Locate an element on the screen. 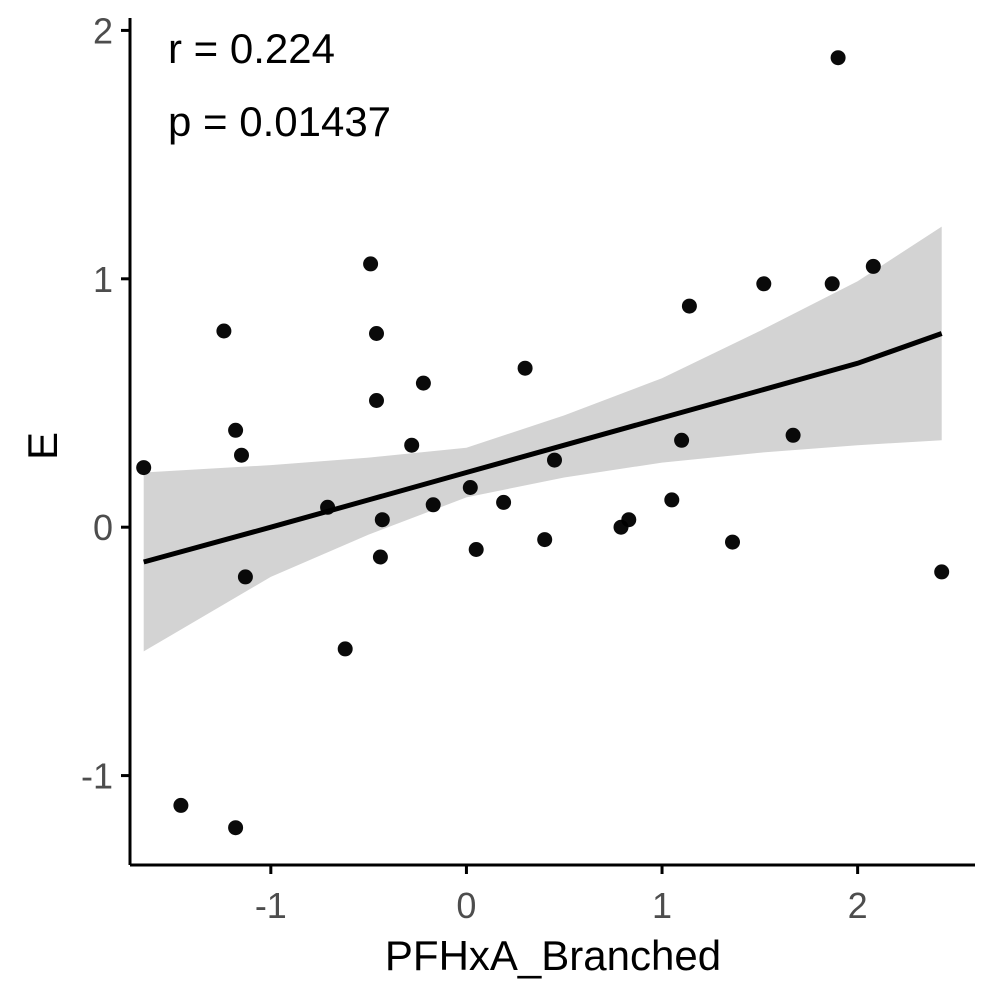  y-tick-label: 0 is located at coordinates (103, 527).